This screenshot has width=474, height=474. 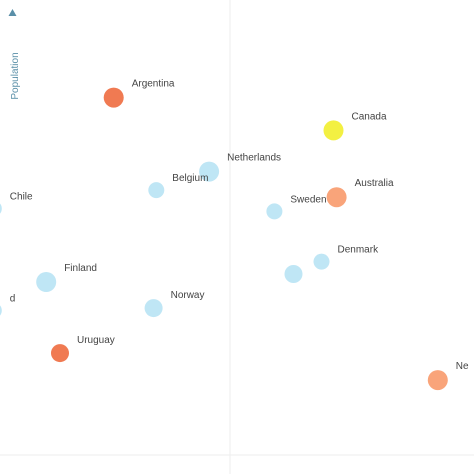 I want to click on scatter-point-d, so click(x=1, y=311).